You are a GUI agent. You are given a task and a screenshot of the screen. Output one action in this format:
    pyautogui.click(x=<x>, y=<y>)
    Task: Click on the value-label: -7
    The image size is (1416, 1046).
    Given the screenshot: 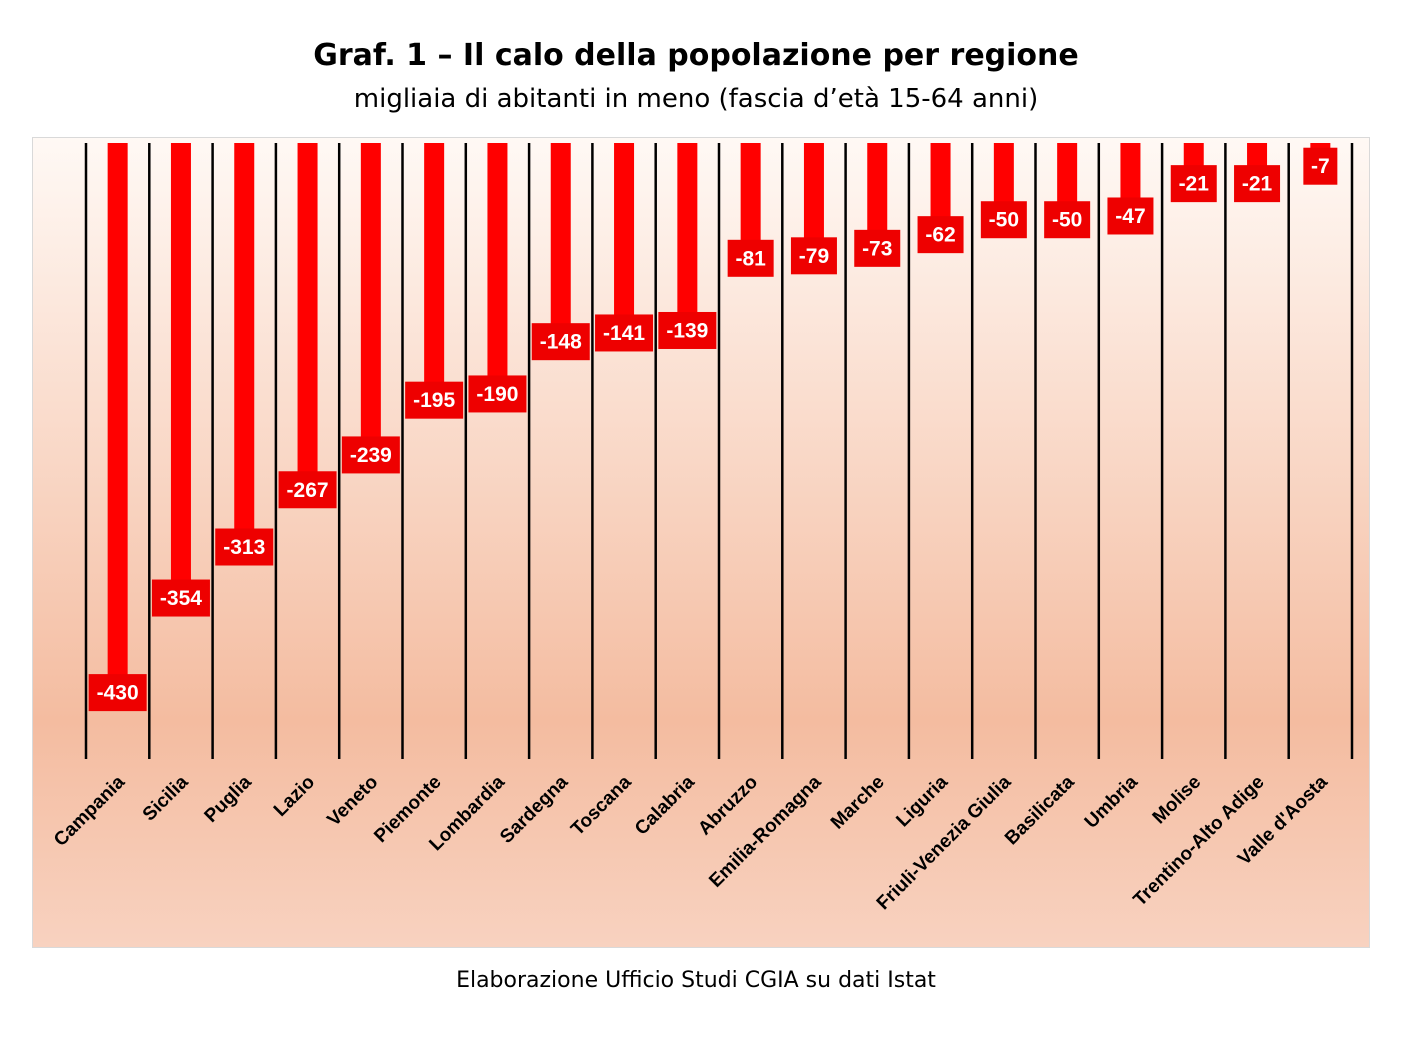 What is the action you would take?
    pyautogui.click(x=1320, y=166)
    